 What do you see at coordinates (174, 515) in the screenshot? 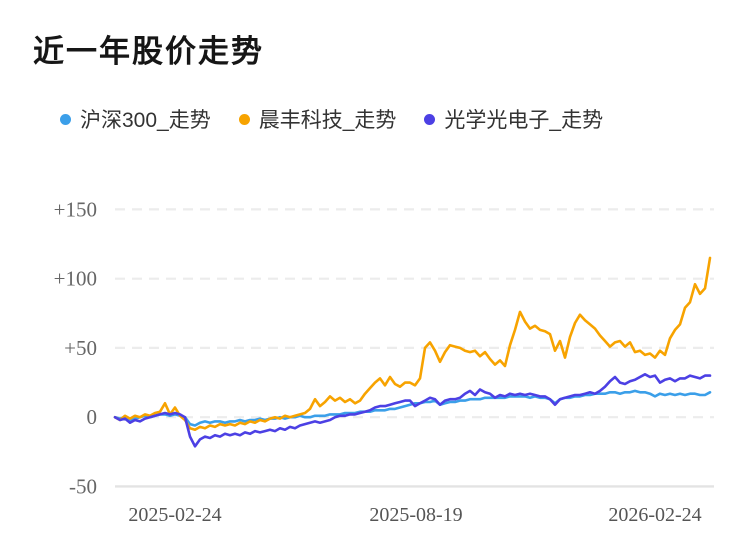
I see `x-axis-tick-label: 2025-02-24` at bounding box center [174, 515].